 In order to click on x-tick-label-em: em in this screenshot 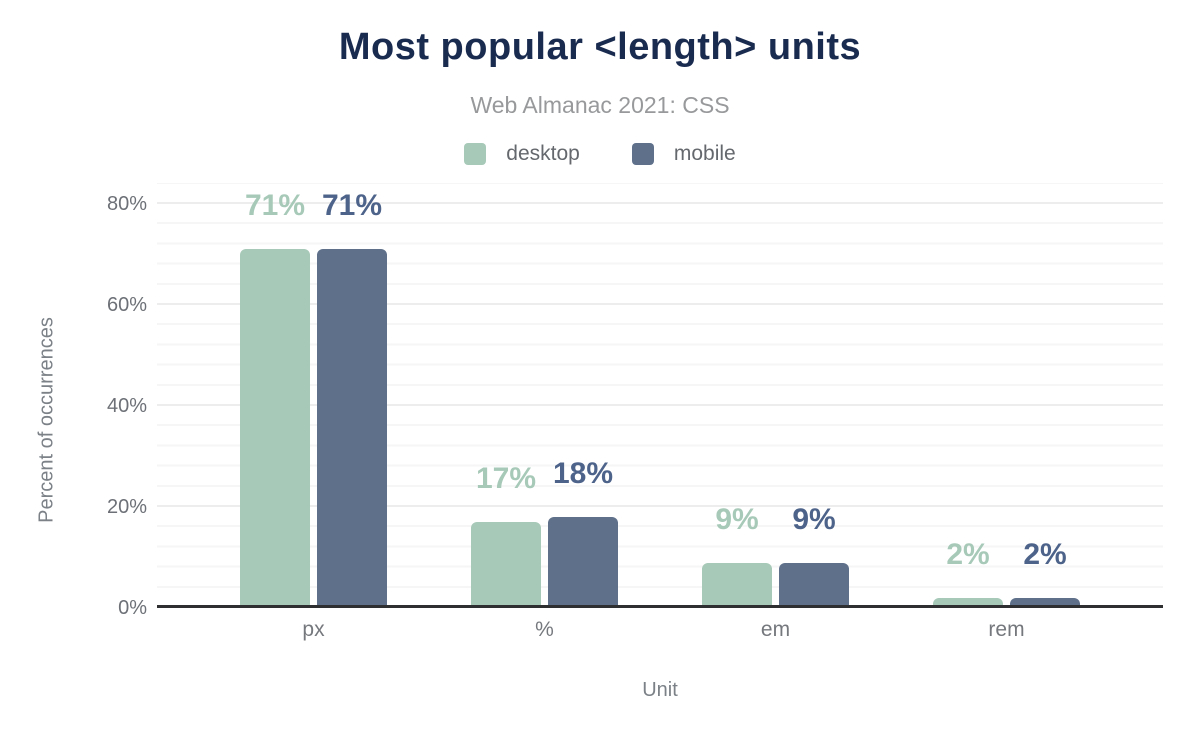, I will do `click(775, 629)`.